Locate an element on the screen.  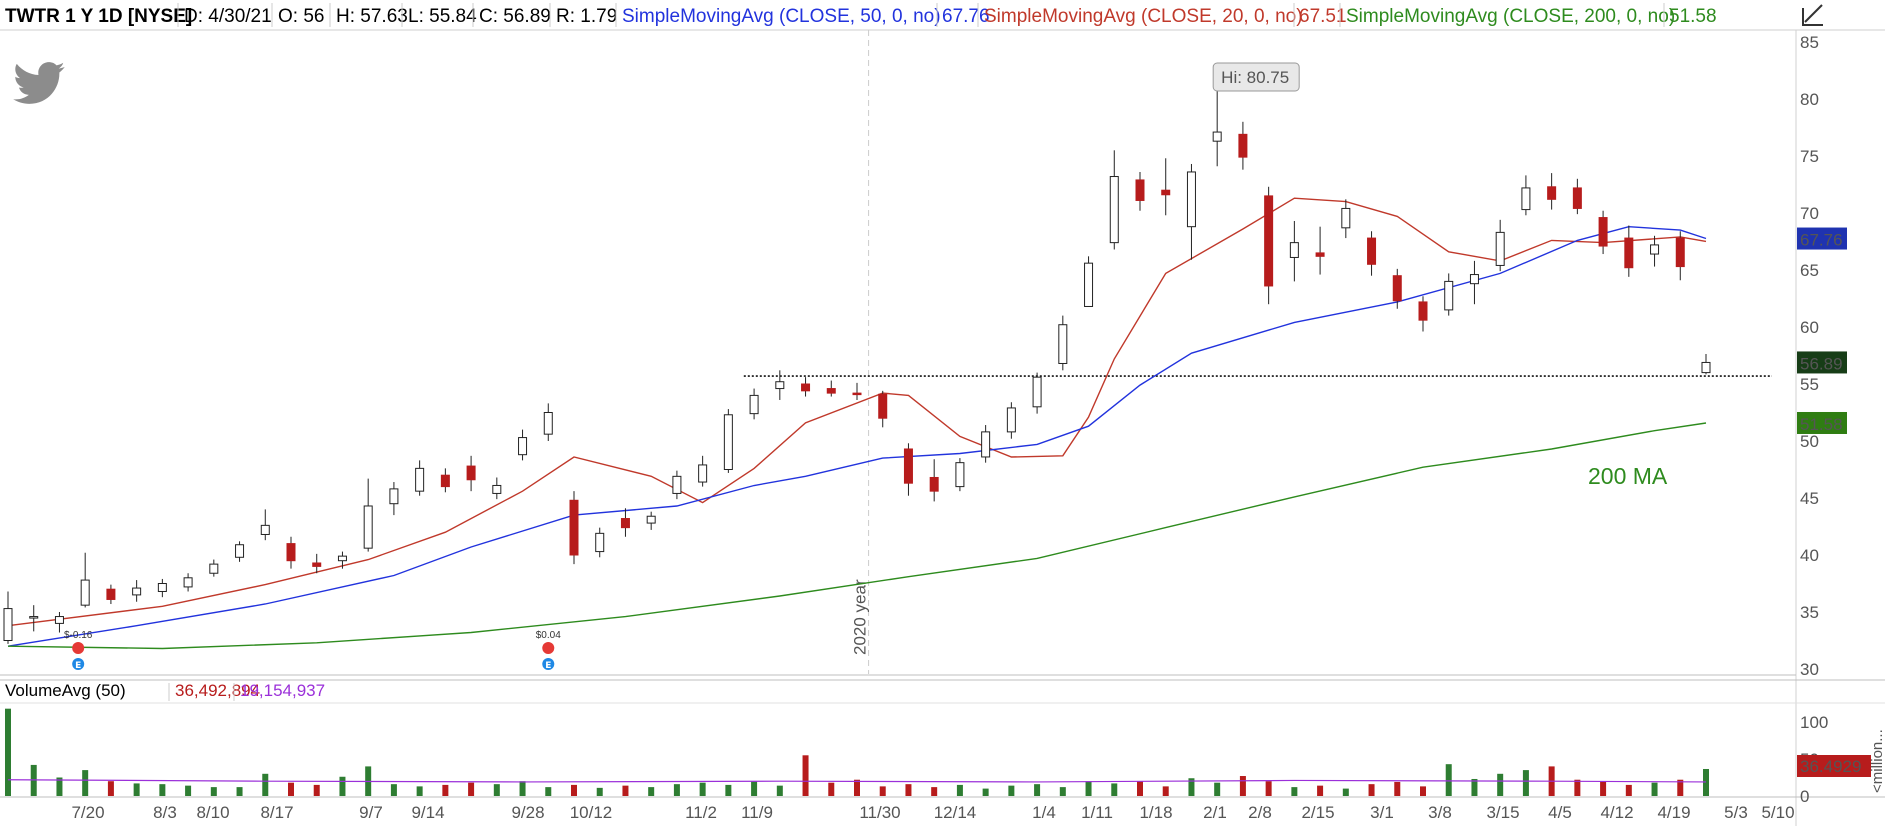
date-tick: 3/15 is located at coordinates (1502, 812).